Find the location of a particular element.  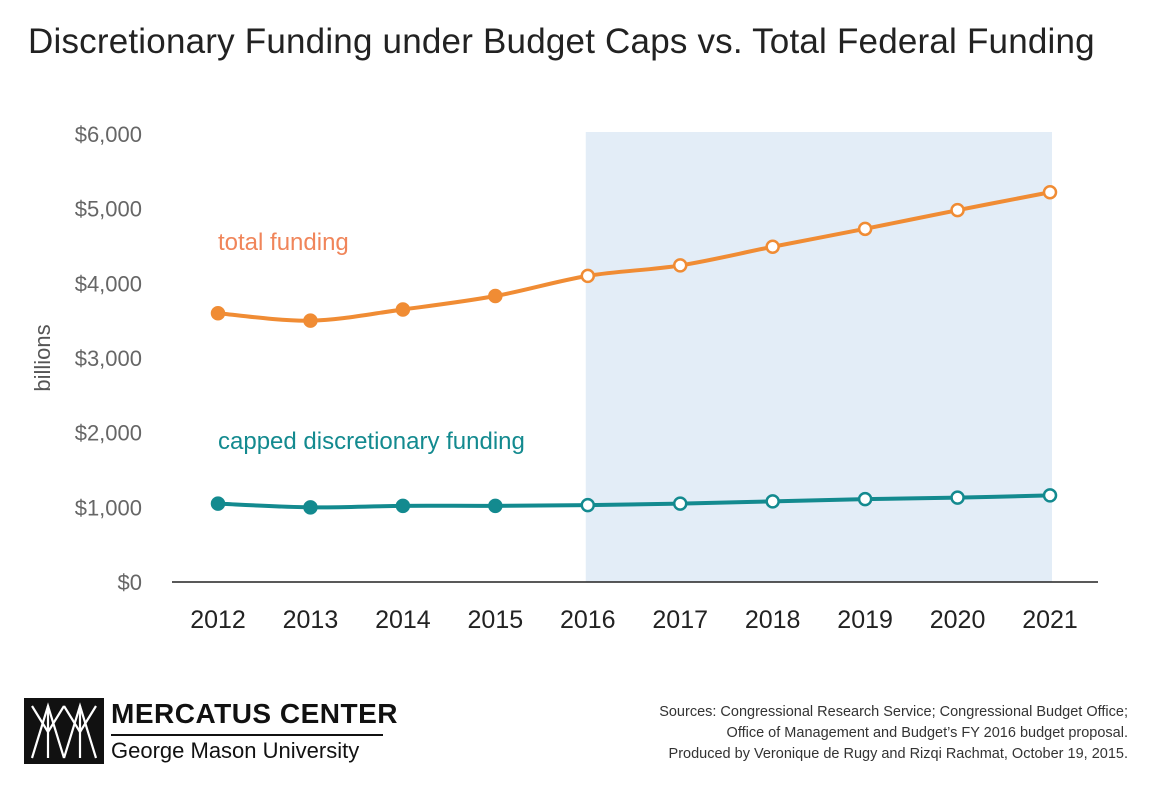

y-tick-label: $5,000 is located at coordinates (108, 209).